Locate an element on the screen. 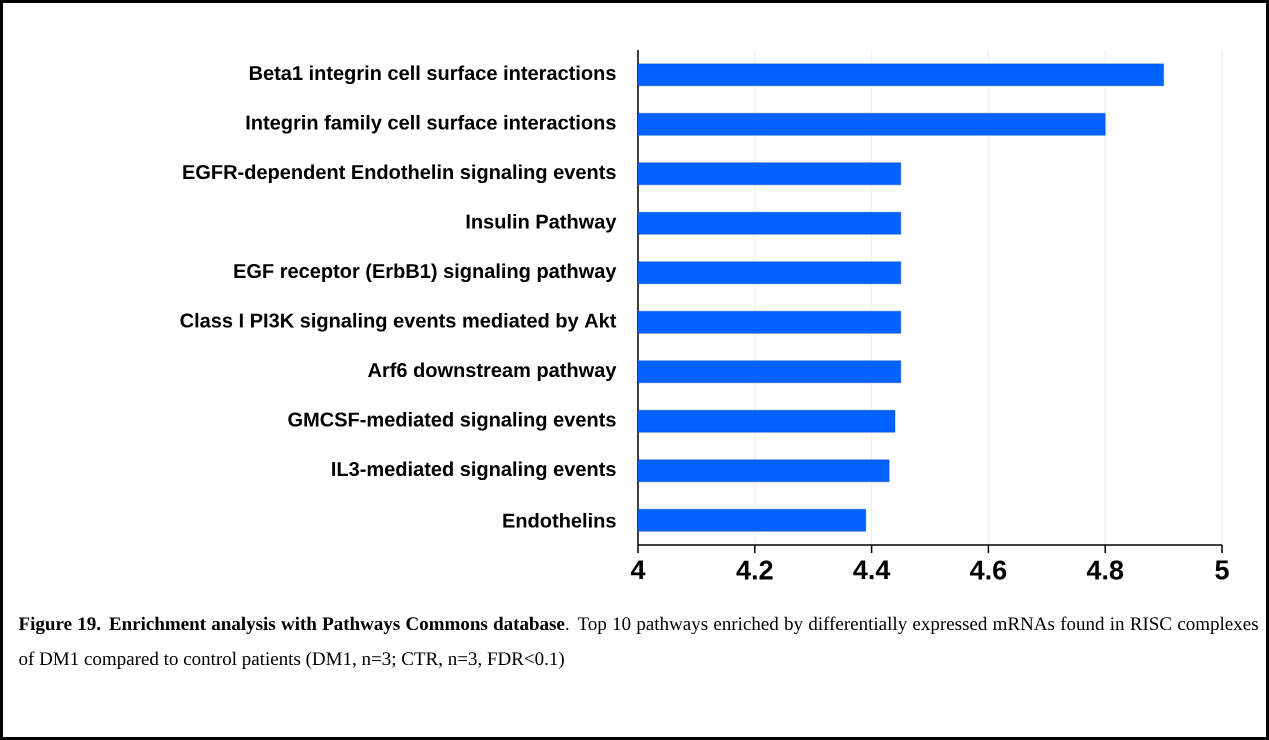 Image resolution: width=1269 pixels, height=740 pixels. x-tick-label: 4 is located at coordinates (638, 570).